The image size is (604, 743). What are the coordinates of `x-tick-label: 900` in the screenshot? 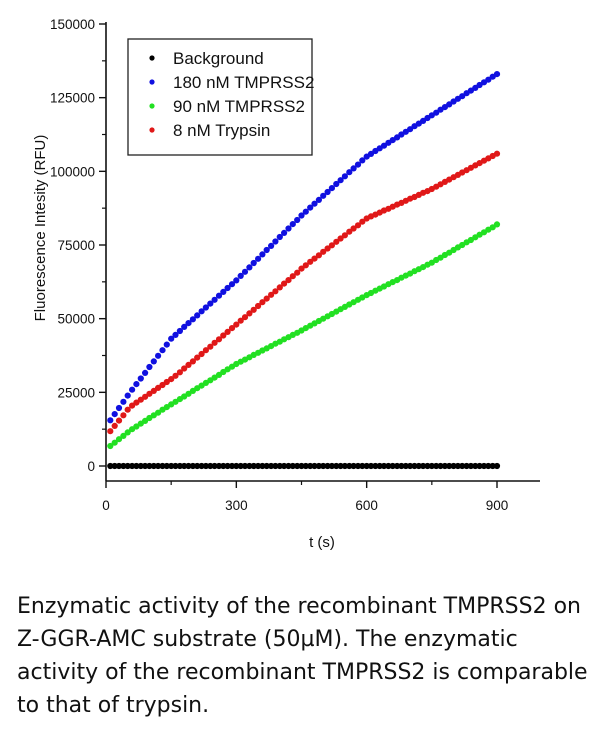 It's located at (497, 505).